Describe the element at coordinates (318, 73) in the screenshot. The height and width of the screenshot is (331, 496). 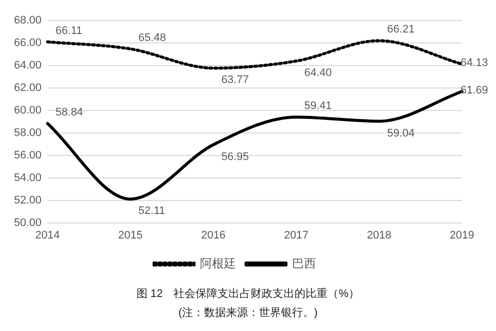
I see `data-label: 64.40` at that location.